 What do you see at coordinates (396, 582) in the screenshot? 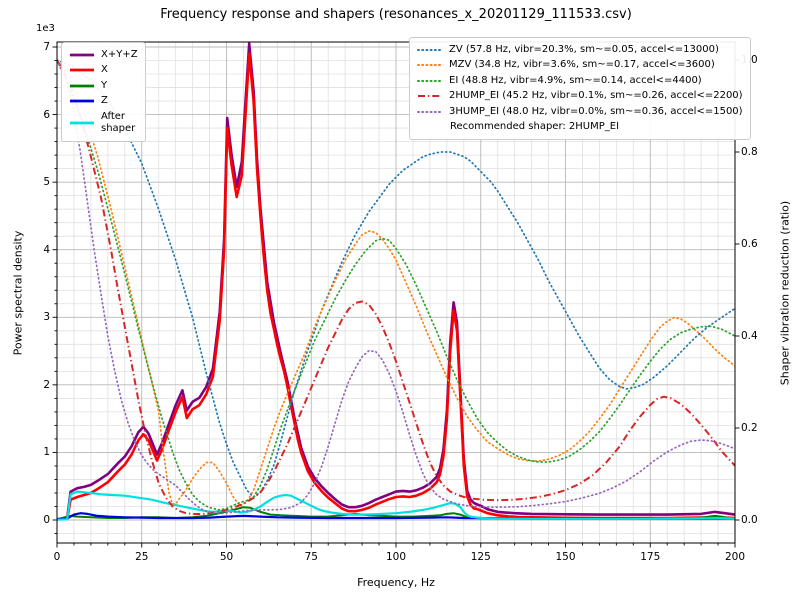
I see `x-axis-label: Frequency, Hz` at bounding box center [396, 582].